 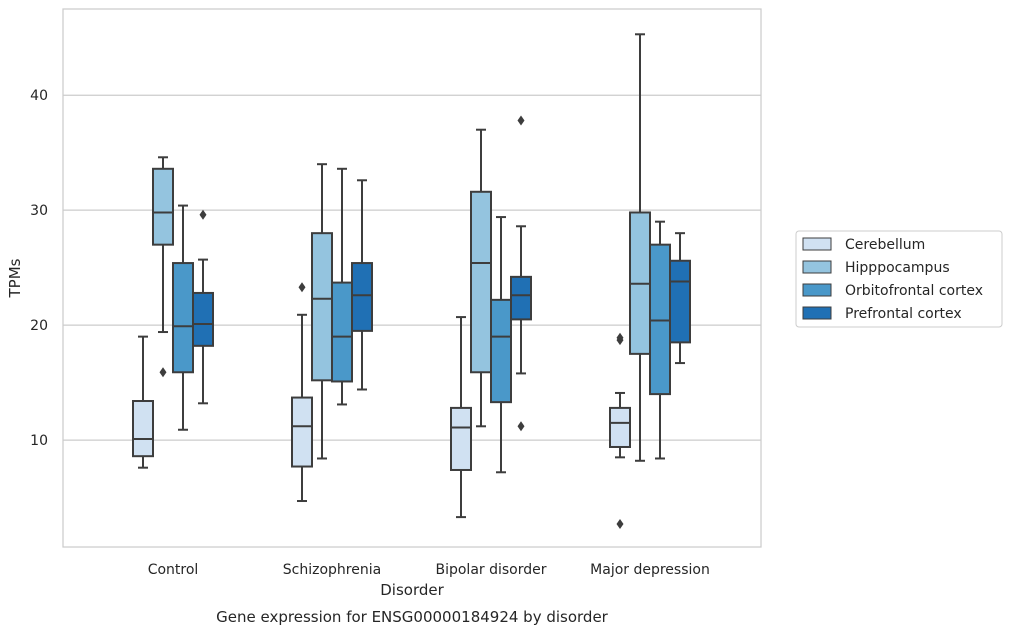 I want to click on legend-frame, so click(x=899, y=279).